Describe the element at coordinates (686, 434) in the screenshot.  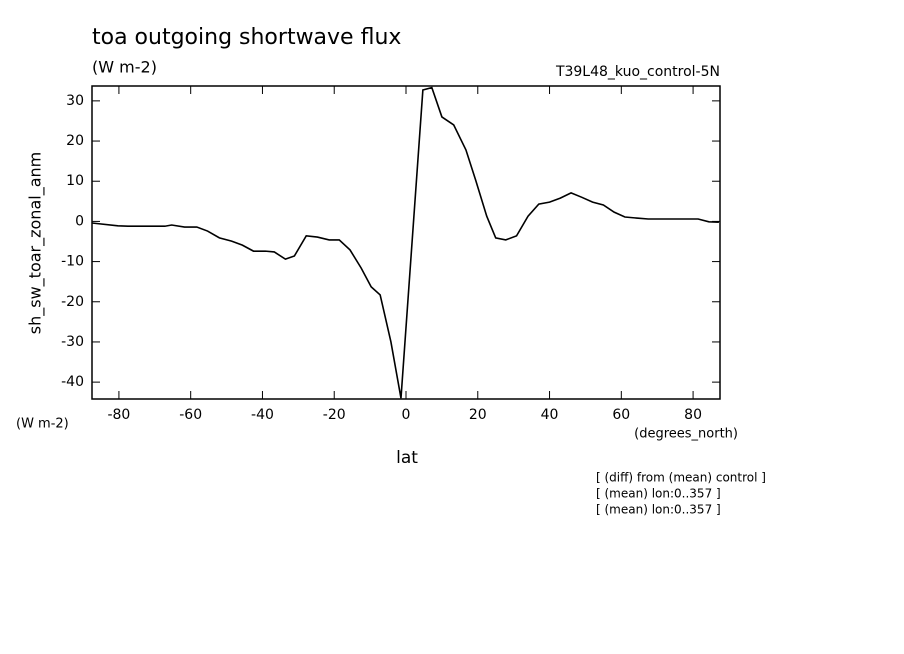
I see `x-units: (degrees_north)` at that location.